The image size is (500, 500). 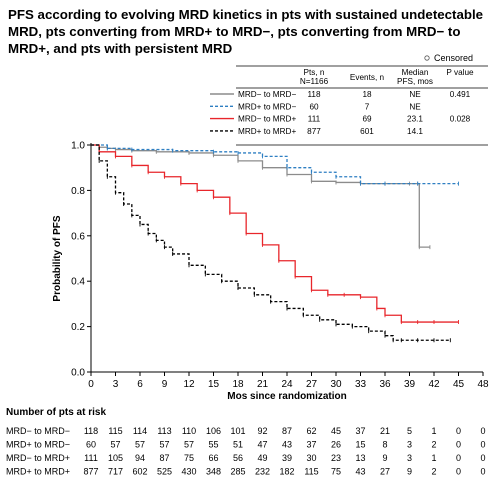 What do you see at coordinates (460, 94) in the screenshot?
I see `legend-pvalue: 0.491` at bounding box center [460, 94].